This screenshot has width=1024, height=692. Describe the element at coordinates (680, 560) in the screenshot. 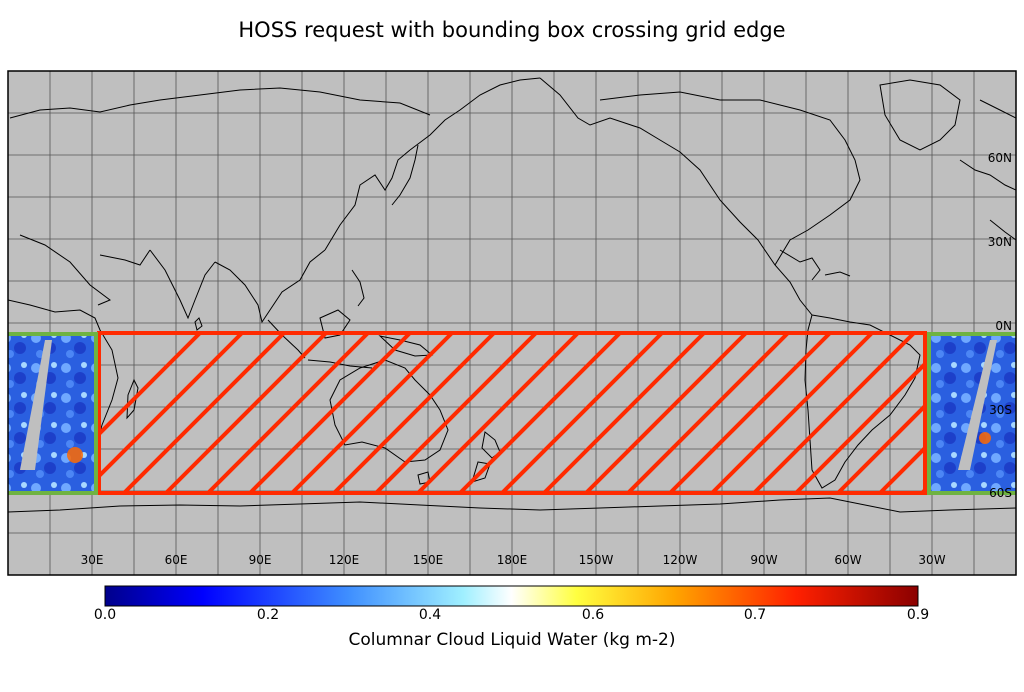

I see `lon-label: 120W` at that location.